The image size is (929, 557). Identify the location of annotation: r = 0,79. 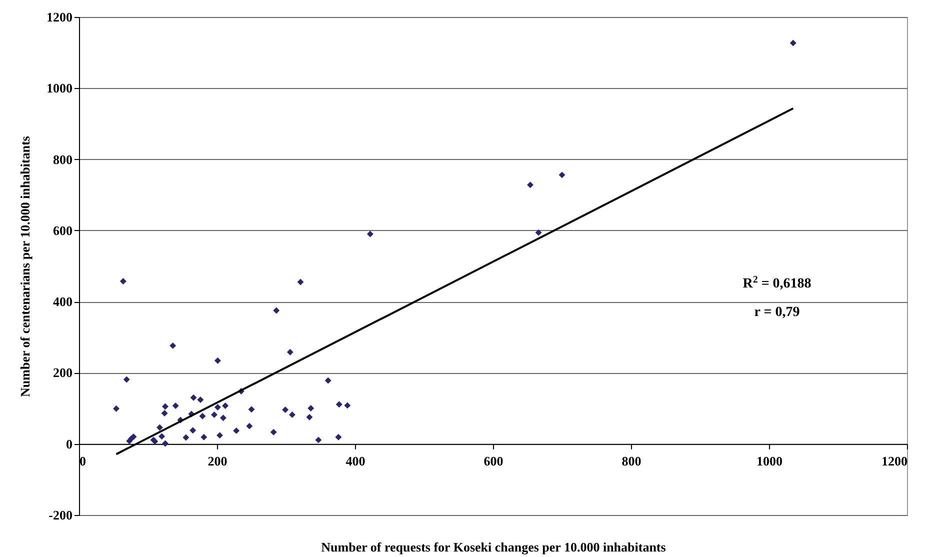
(777, 312).